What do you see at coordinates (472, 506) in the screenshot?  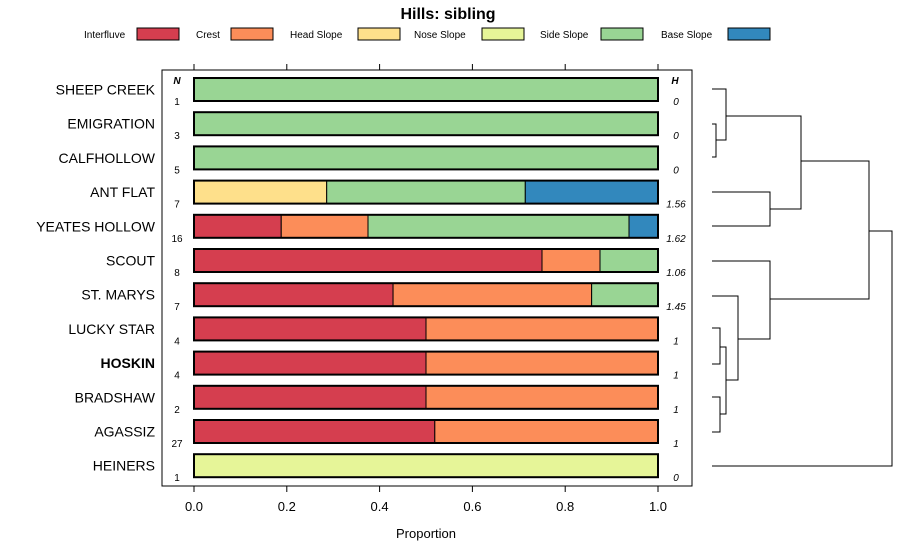 I see `x-tick-label: 0.6` at bounding box center [472, 506].